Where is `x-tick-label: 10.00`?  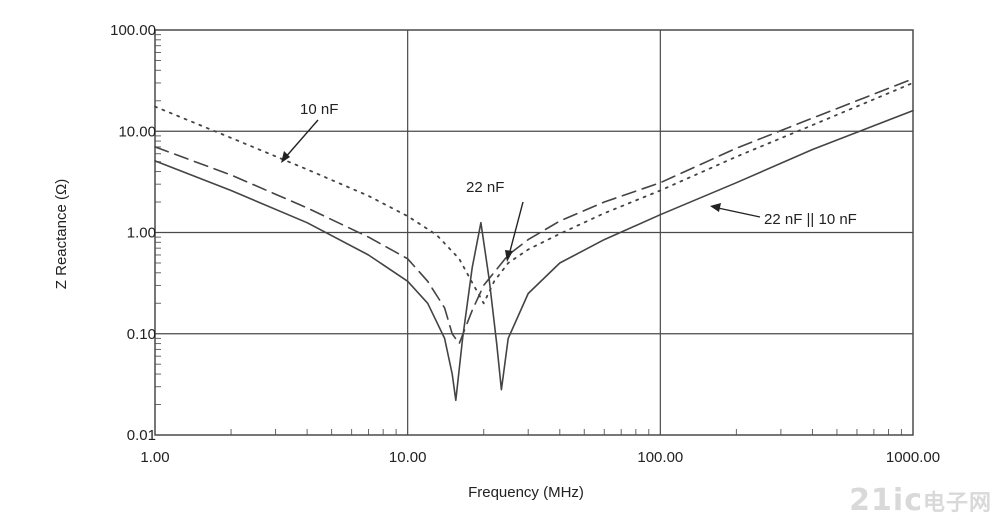 x-tick-label: 10.00 is located at coordinates (408, 457).